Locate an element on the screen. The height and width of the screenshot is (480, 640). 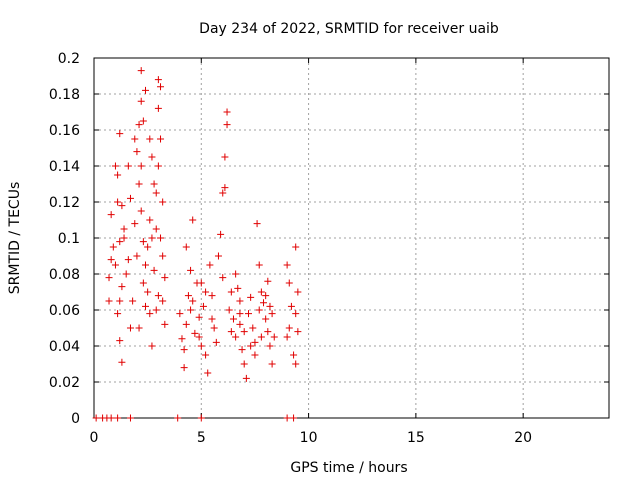
y-tick-label: 0.06 is located at coordinates (64, 311).